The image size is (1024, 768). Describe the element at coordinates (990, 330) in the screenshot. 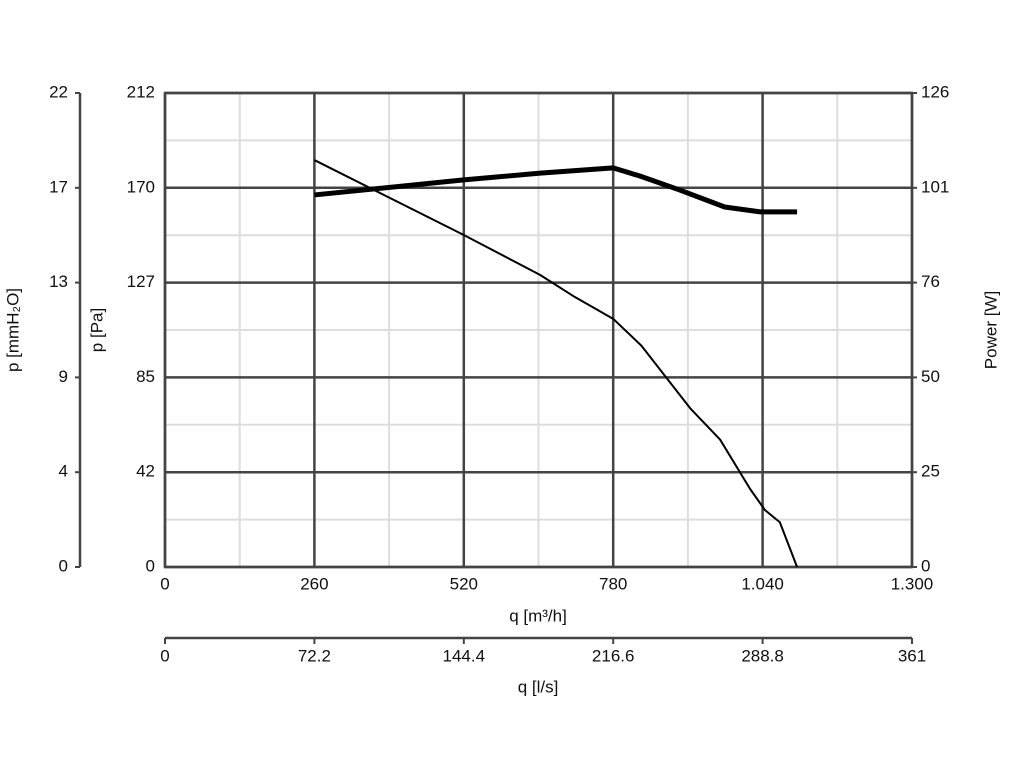

I see `y2-axis-label: Power [W]` at that location.